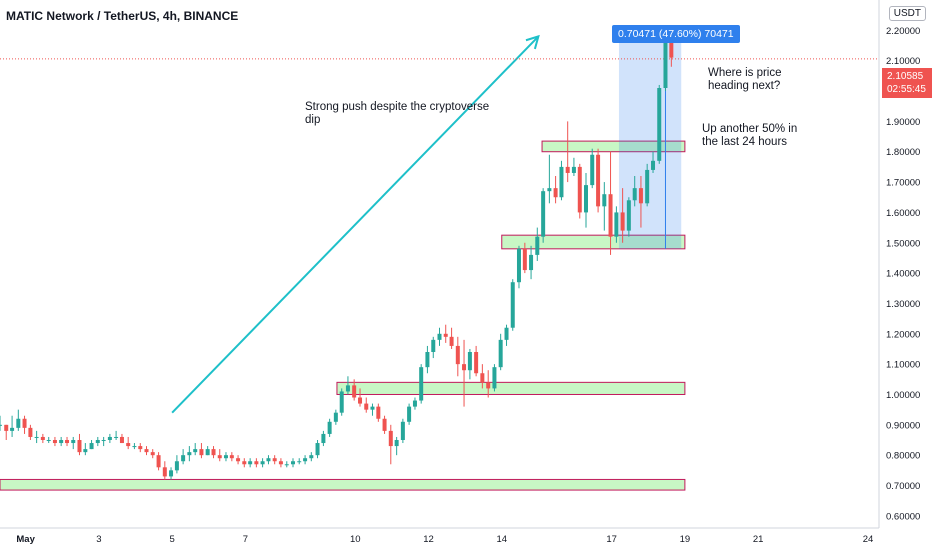  Describe the element at coordinates (903, 304) in the screenshot. I see `price-tick-label: 1.30000` at that location.